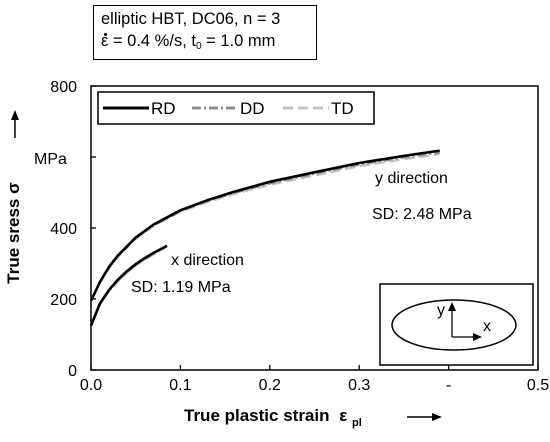  I want to click on specimen-ellipse, so click(454, 325).